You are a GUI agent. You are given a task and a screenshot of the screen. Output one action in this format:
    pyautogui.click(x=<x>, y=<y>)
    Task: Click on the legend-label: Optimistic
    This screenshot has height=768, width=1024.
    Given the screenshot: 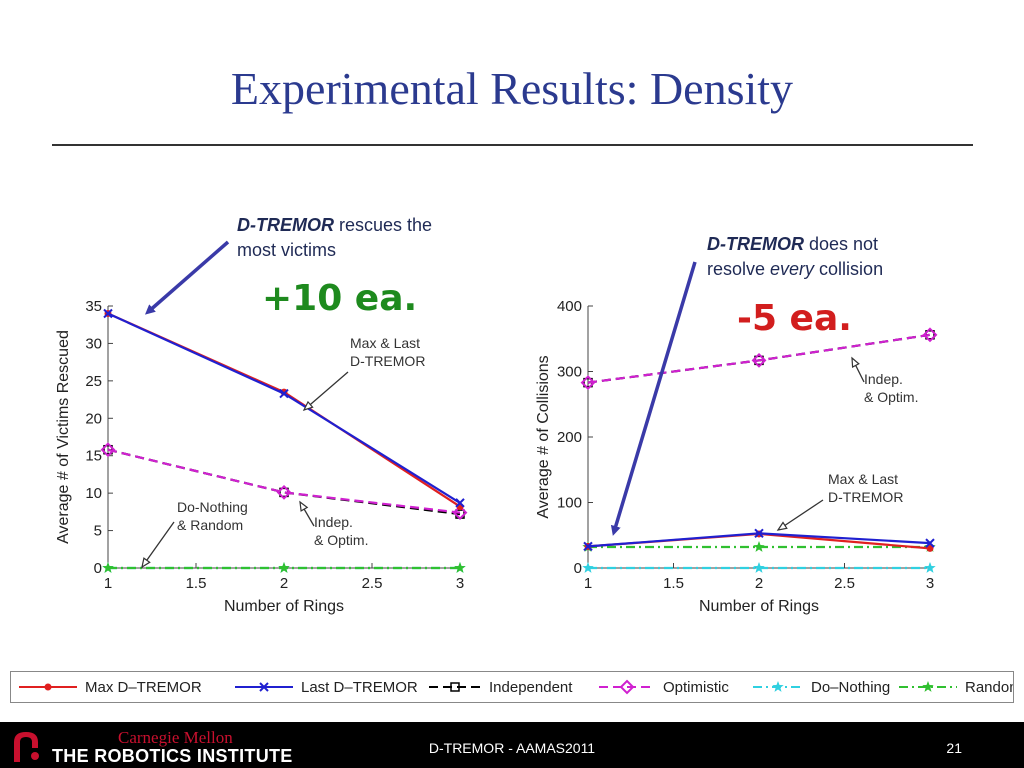 What is the action you would take?
    pyautogui.click(x=696, y=687)
    